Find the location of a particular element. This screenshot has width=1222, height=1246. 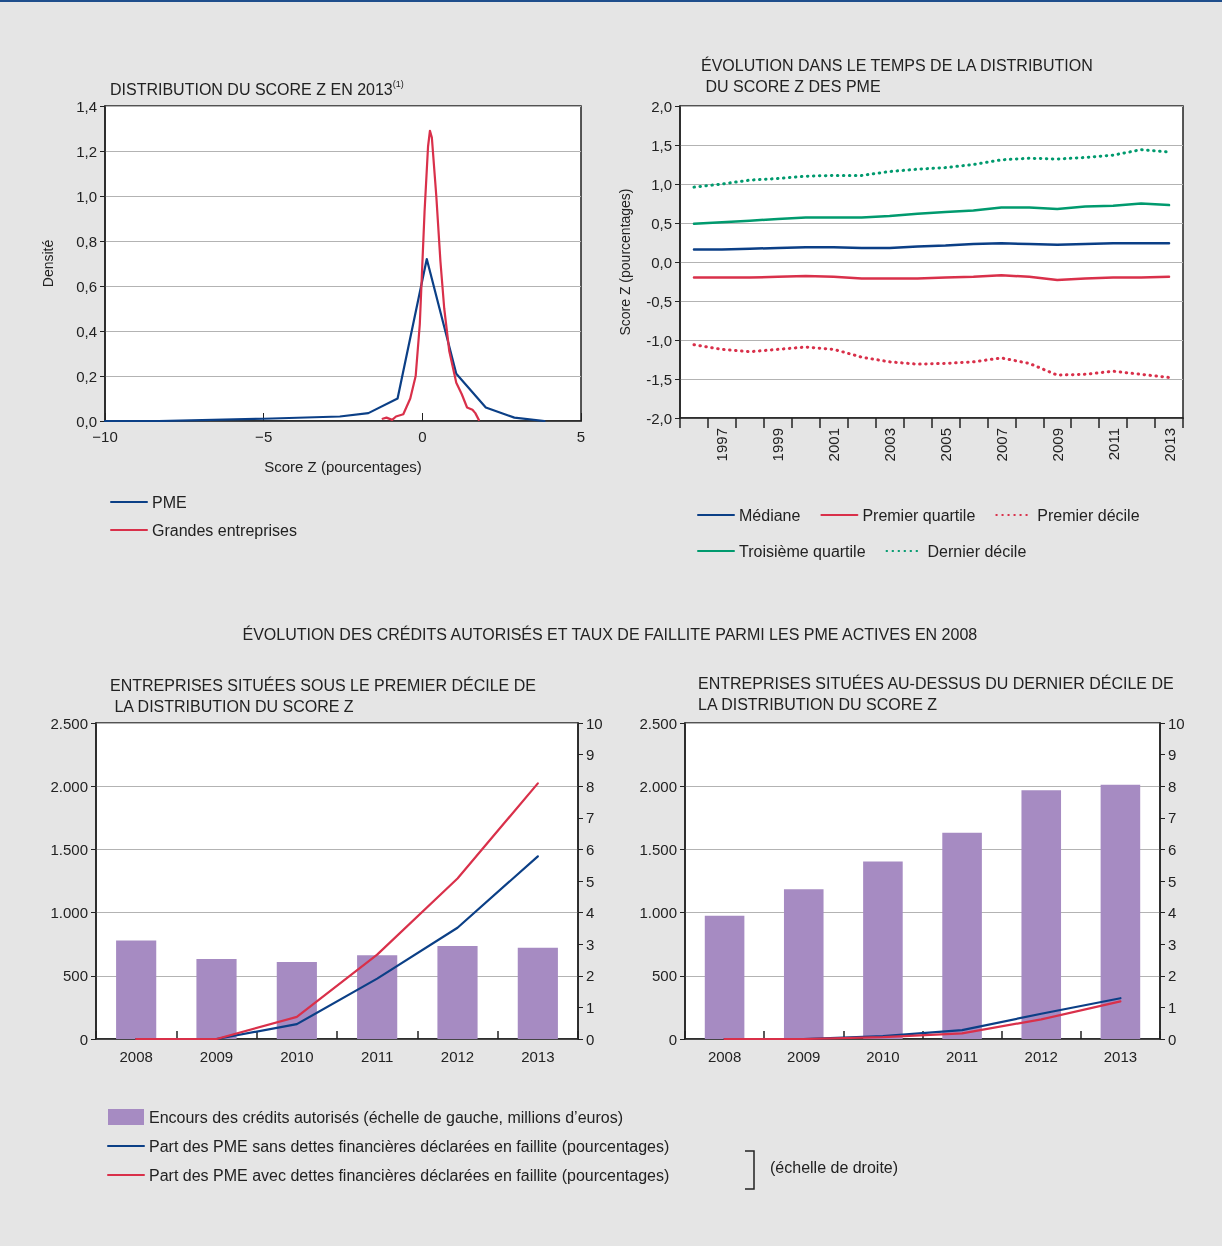

y-tick-label: 0,4 is located at coordinates (86, 331).